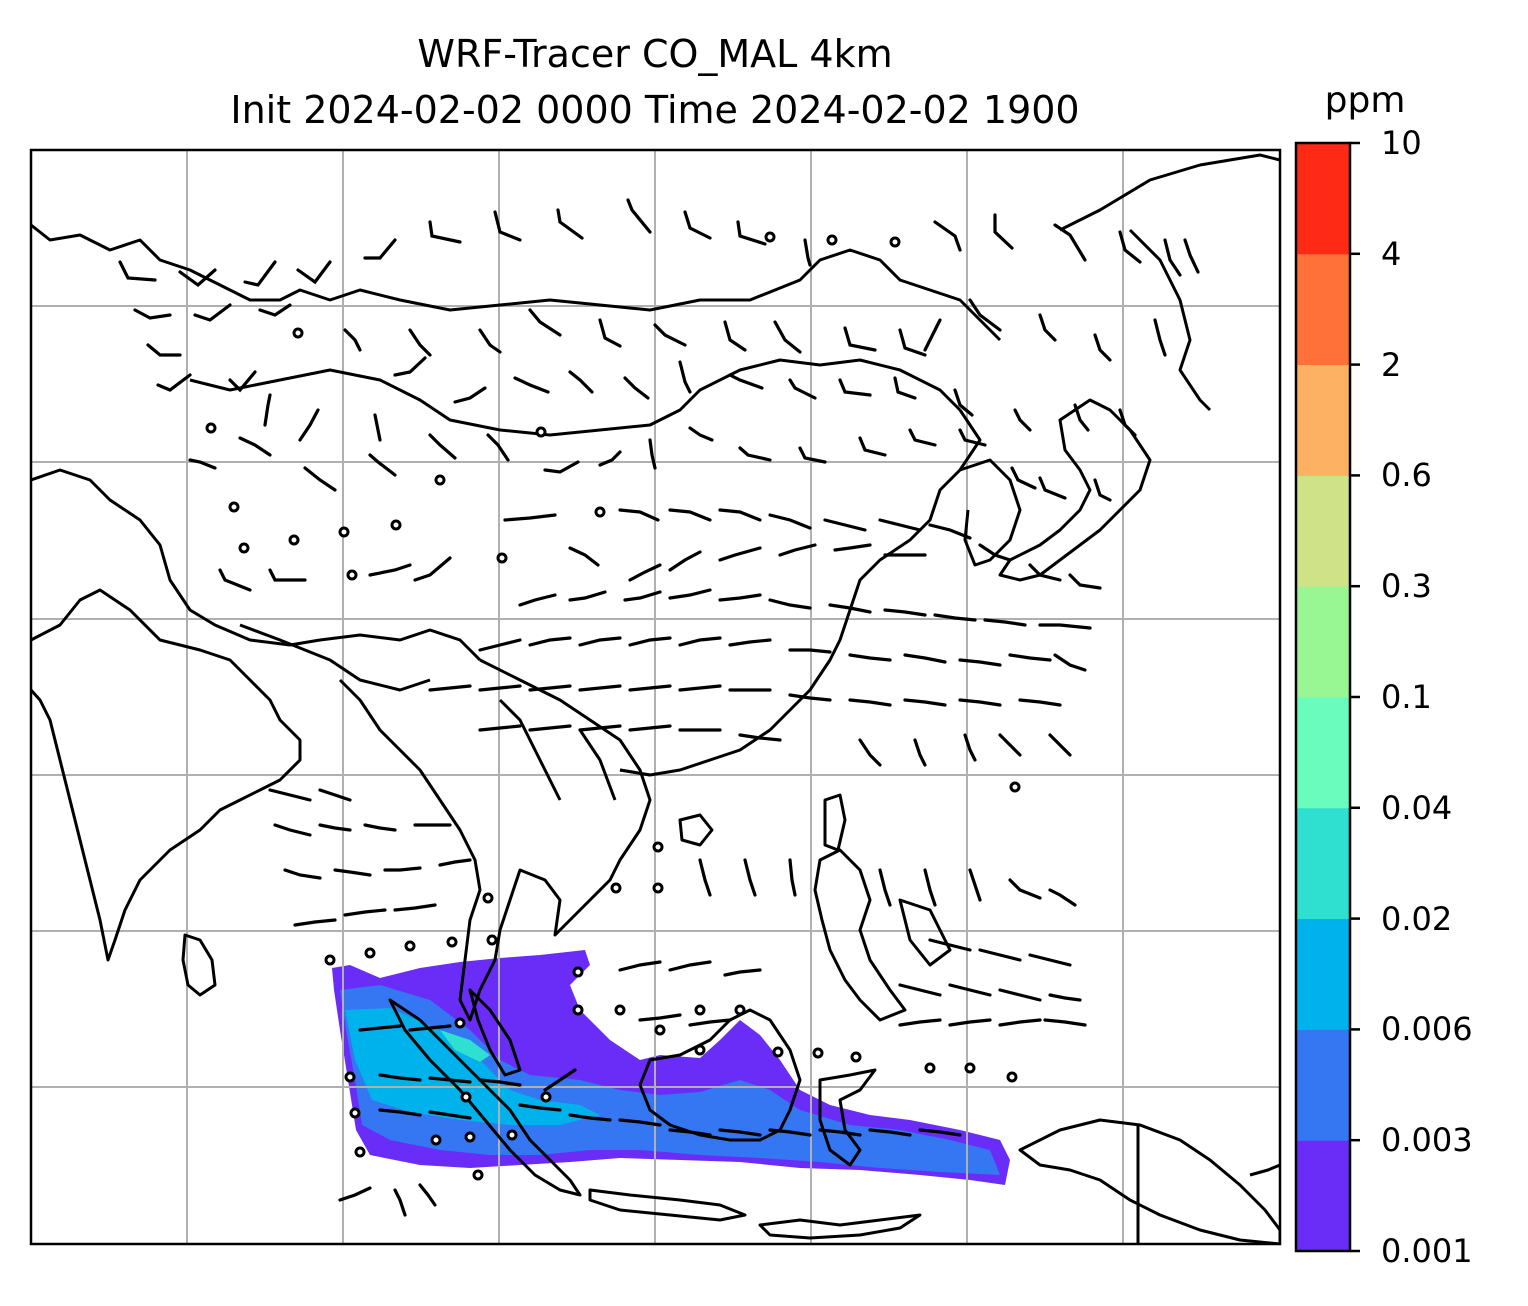 This screenshot has width=1528, height=1306. I want to click on colorbar-tick-label: 0.3, so click(1406, 586).